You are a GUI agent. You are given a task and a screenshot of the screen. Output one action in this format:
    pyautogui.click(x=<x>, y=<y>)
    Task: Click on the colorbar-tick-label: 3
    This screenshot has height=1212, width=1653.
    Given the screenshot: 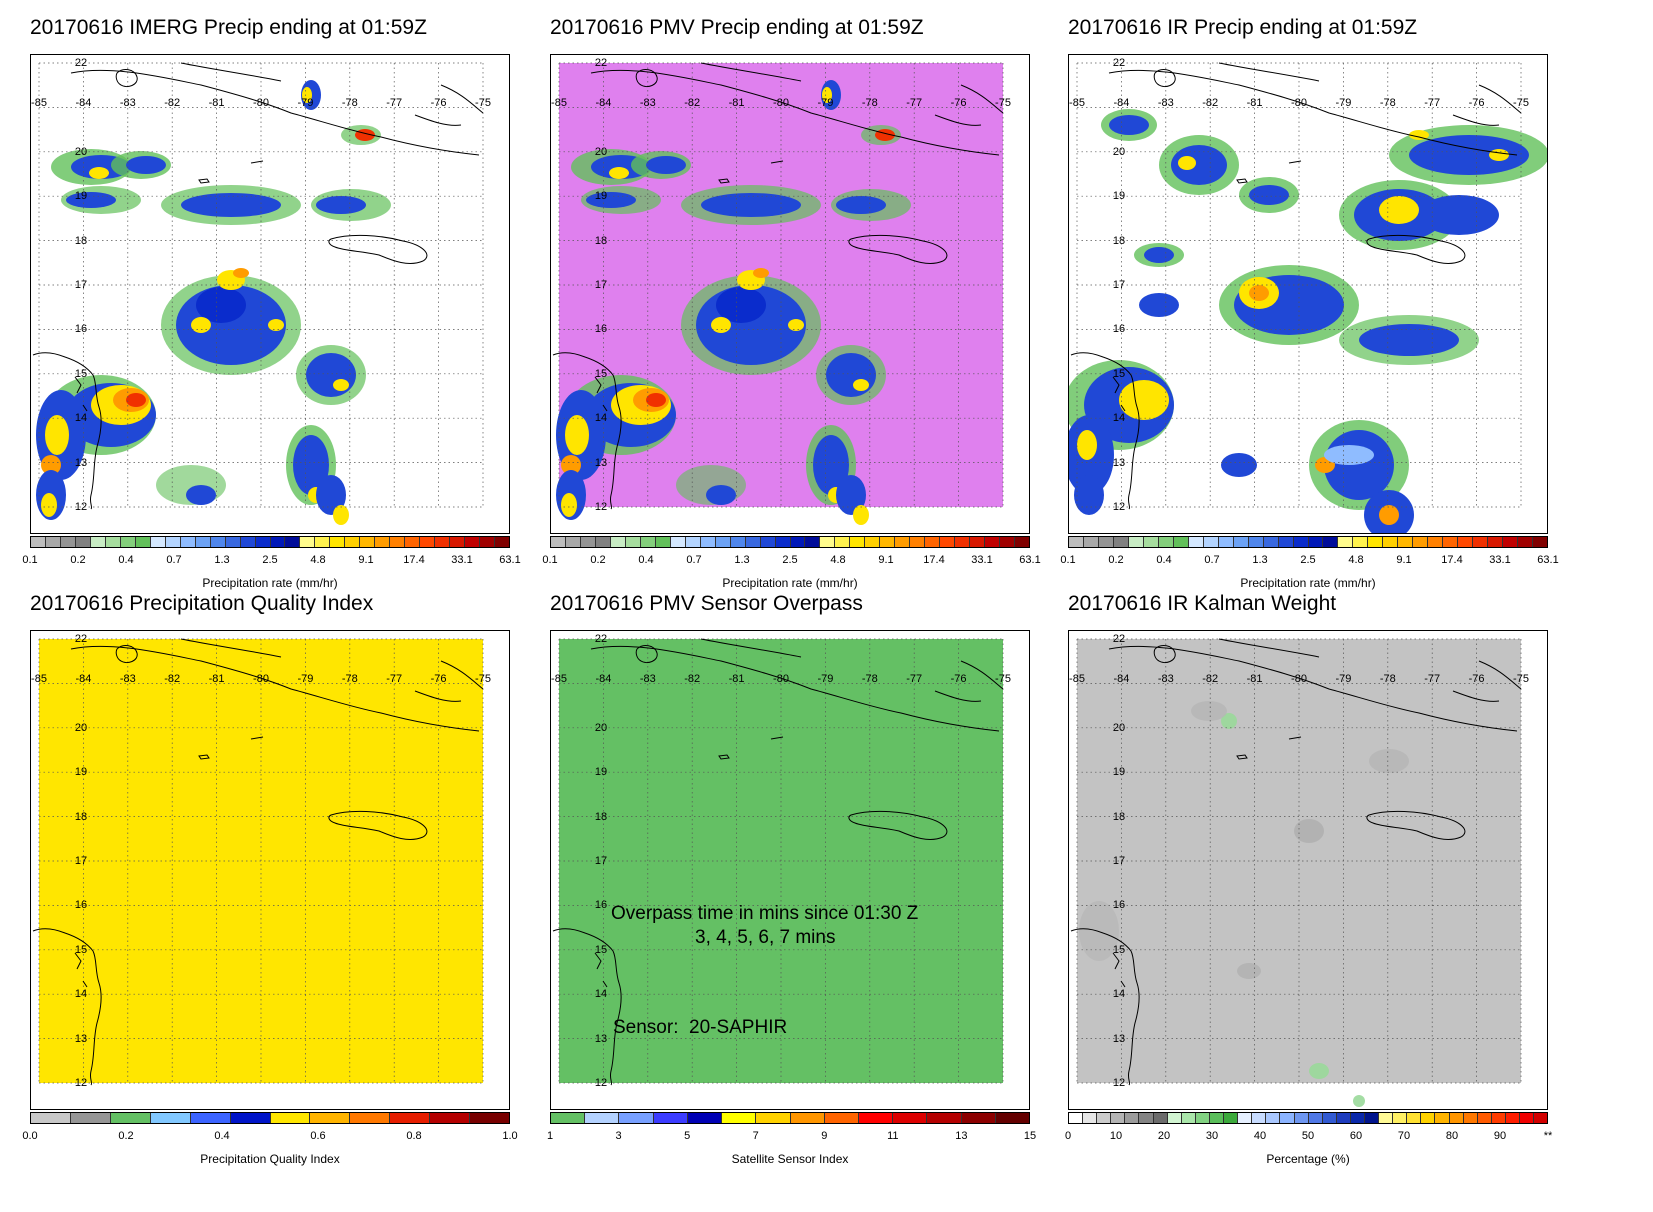 What is the action you would take?
    pyautogui.click(x=618, y=1136)
    